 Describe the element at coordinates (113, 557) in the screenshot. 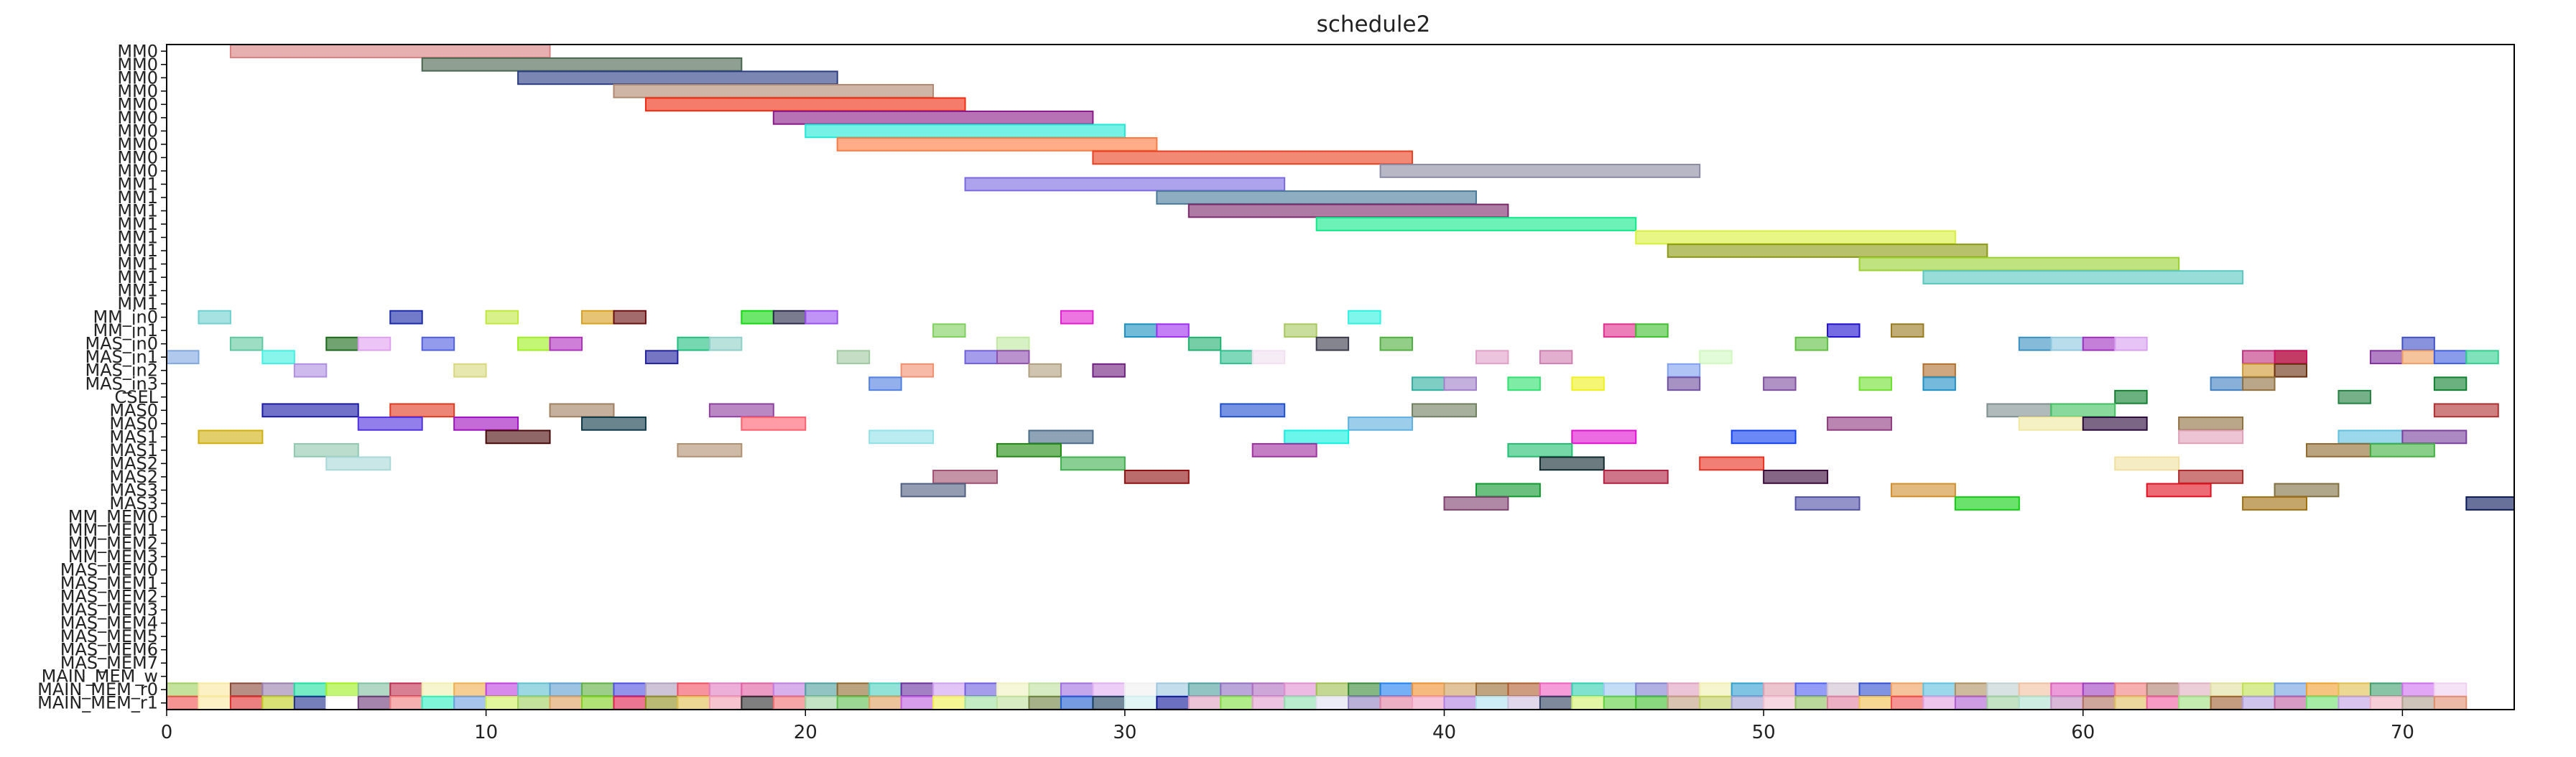

I see `y-tick-label: MM_MEM3` at that location.